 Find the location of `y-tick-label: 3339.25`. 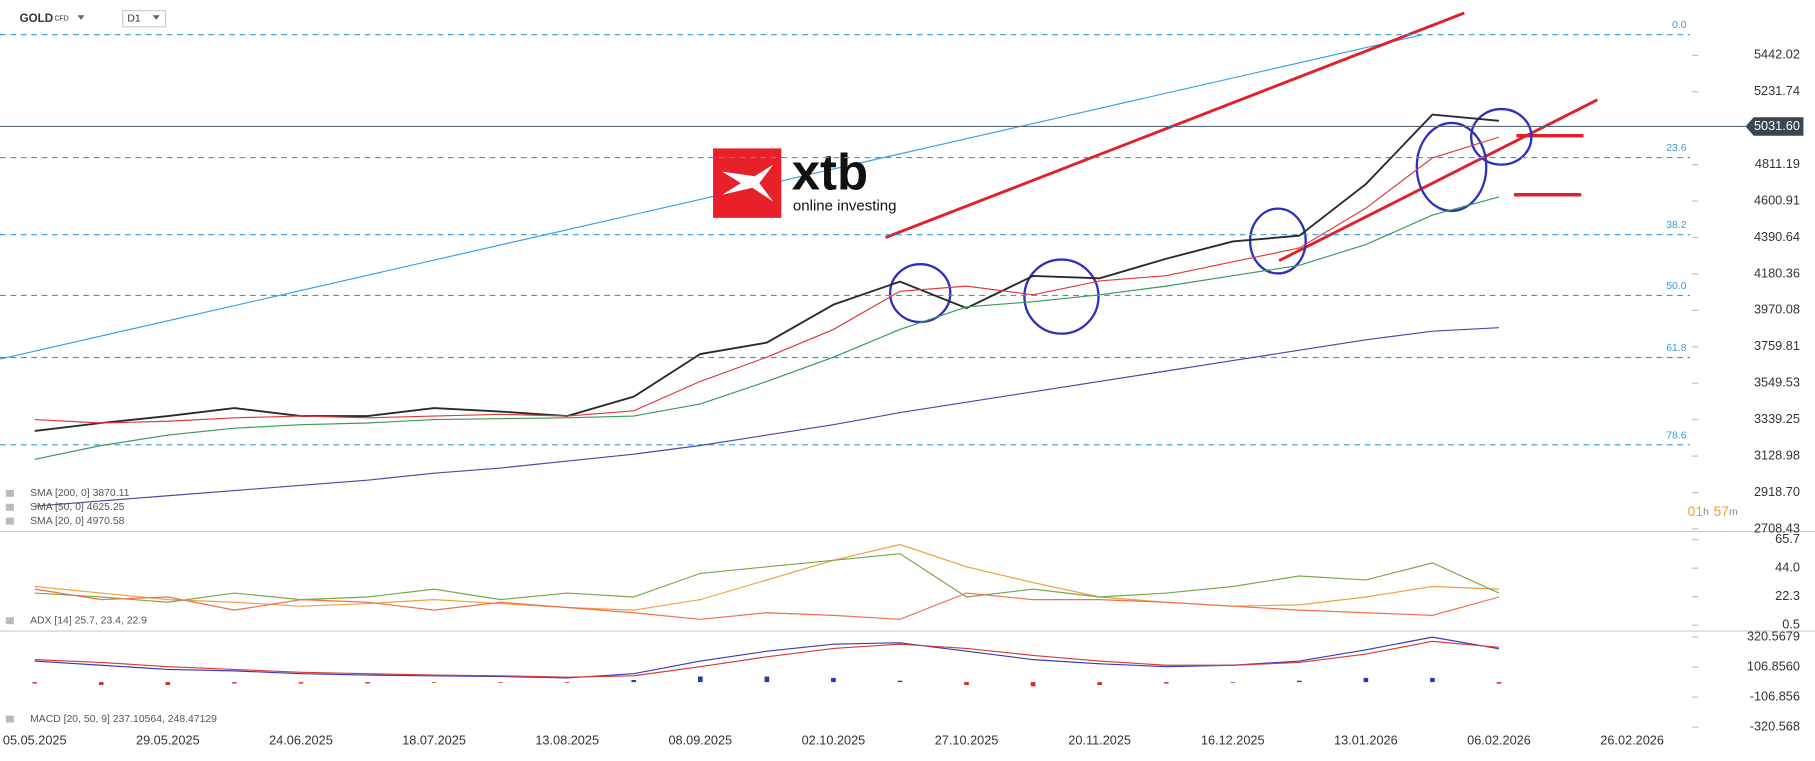

y-tick-label: 3339.25 is located at coordinates (1777, 418).